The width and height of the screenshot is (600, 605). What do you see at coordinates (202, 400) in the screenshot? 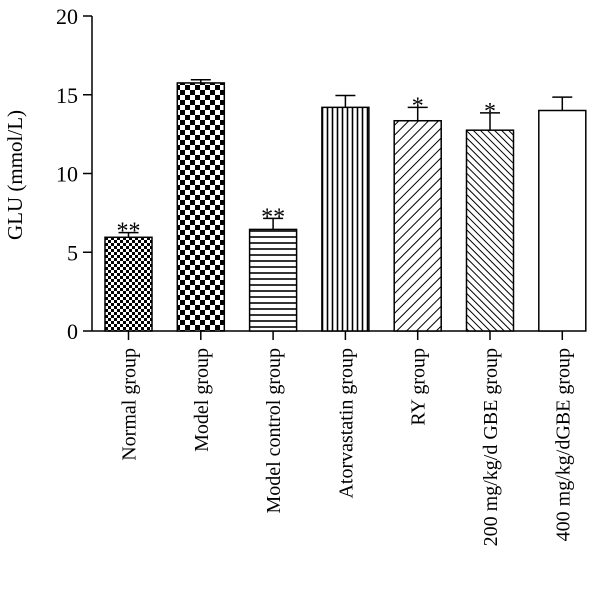
I see `category-label: Model group` at bounding box center [202, 400].